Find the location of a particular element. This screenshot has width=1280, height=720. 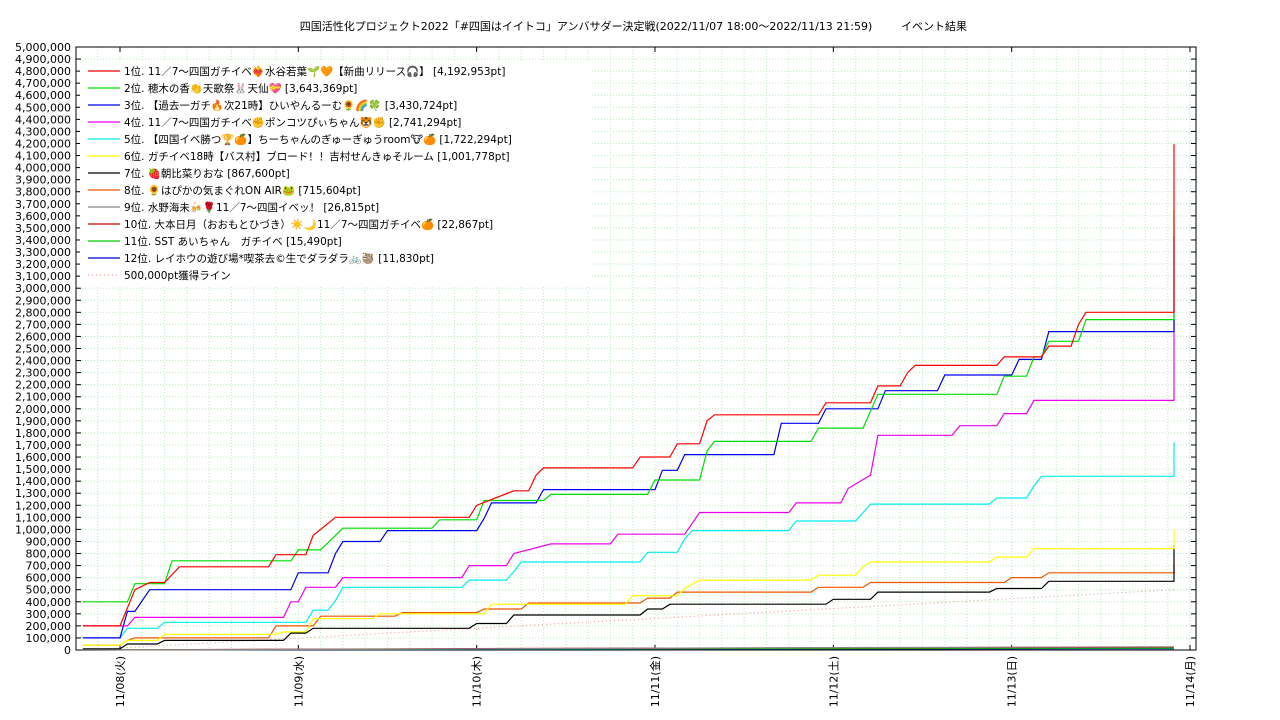

y-tick-label: 2,400,000 is located at coordinates (43, 361).